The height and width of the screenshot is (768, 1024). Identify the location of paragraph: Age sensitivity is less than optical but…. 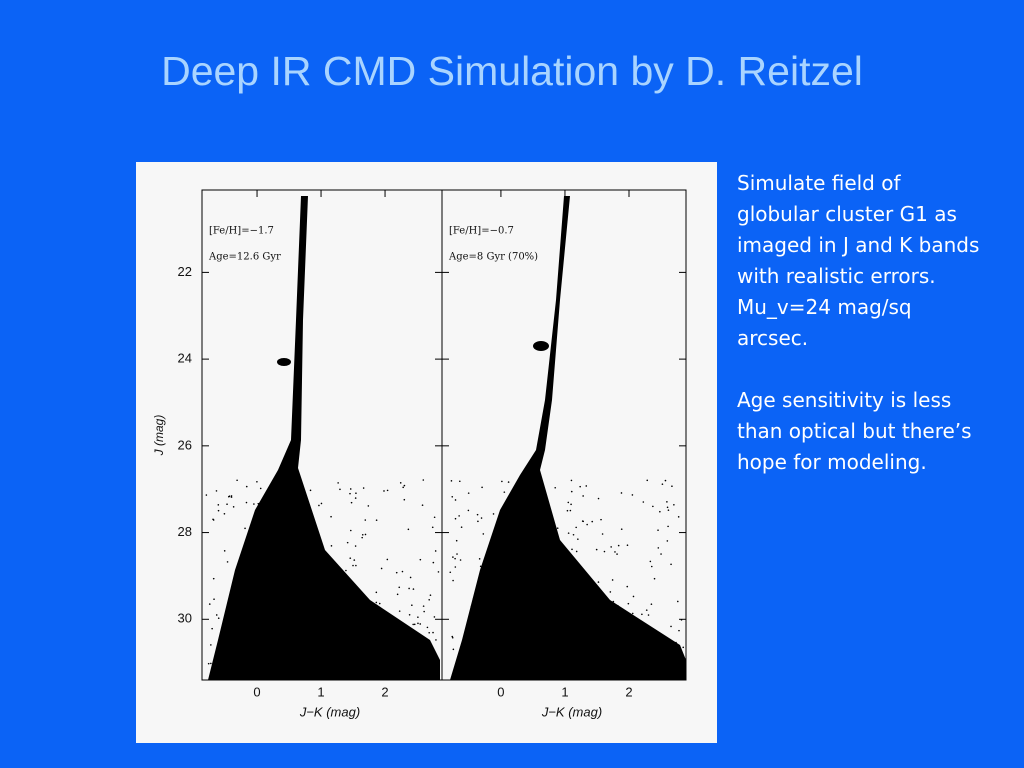
(854, 431).